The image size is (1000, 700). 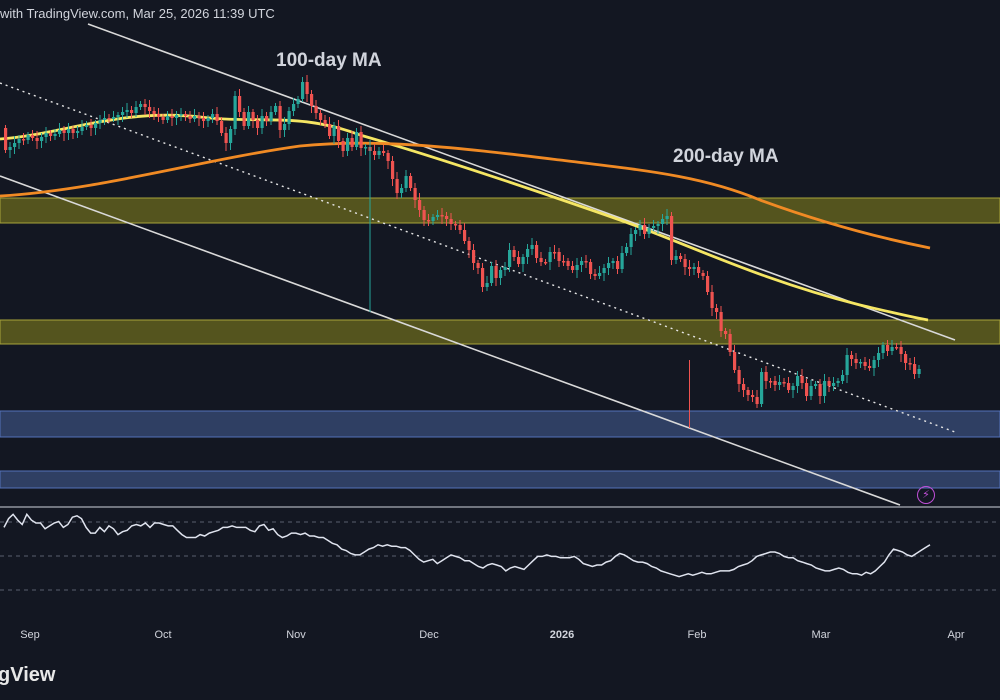 I want to click on x-tick-label: 2026, so click(x=562, y=635).